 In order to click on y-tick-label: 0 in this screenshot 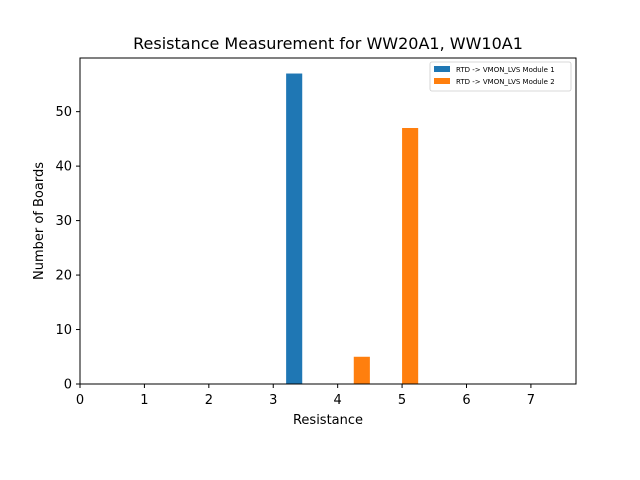, I will do `click(68, 385)`.